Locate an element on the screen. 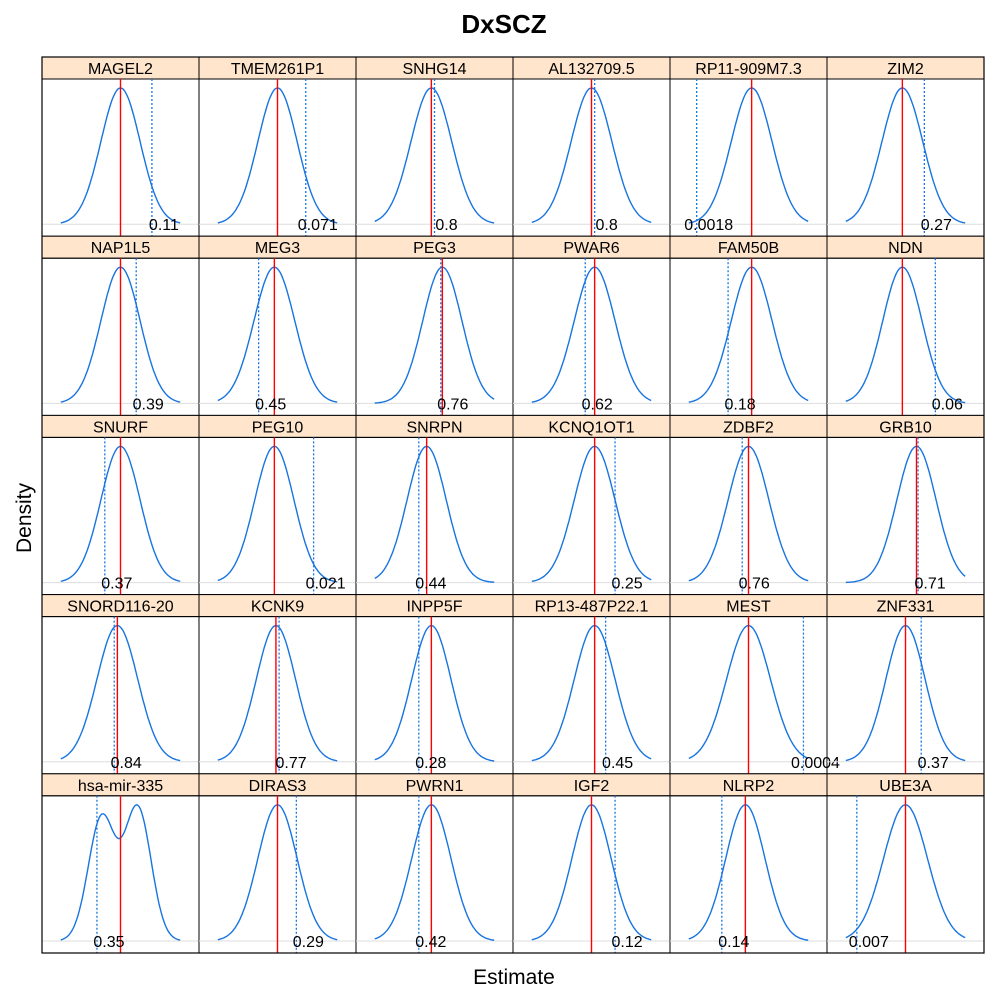  panel-strip-label: SNURF is located at coordinates (120, 427).